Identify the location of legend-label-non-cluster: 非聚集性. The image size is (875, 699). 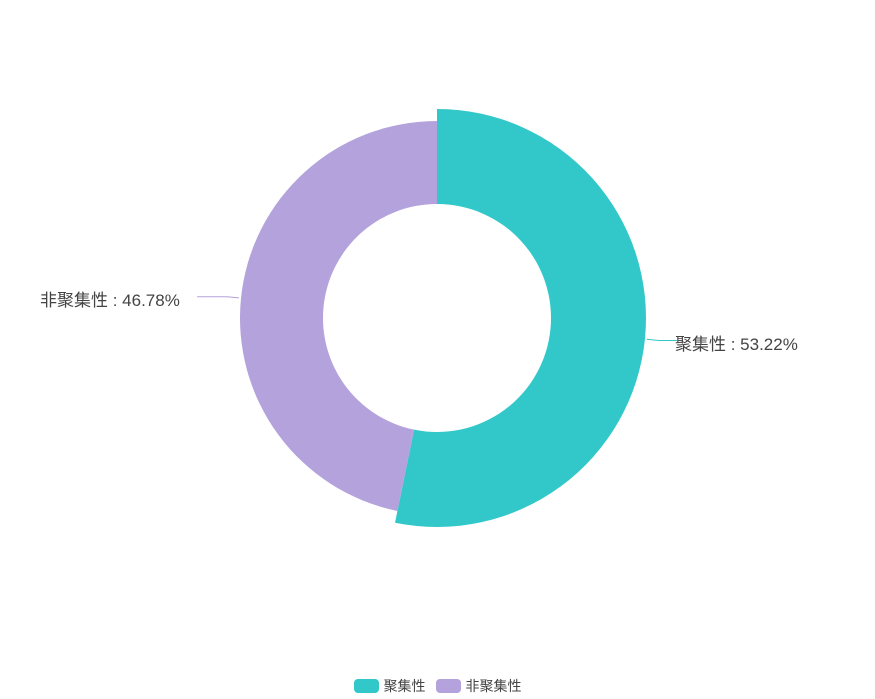
(493, 686).